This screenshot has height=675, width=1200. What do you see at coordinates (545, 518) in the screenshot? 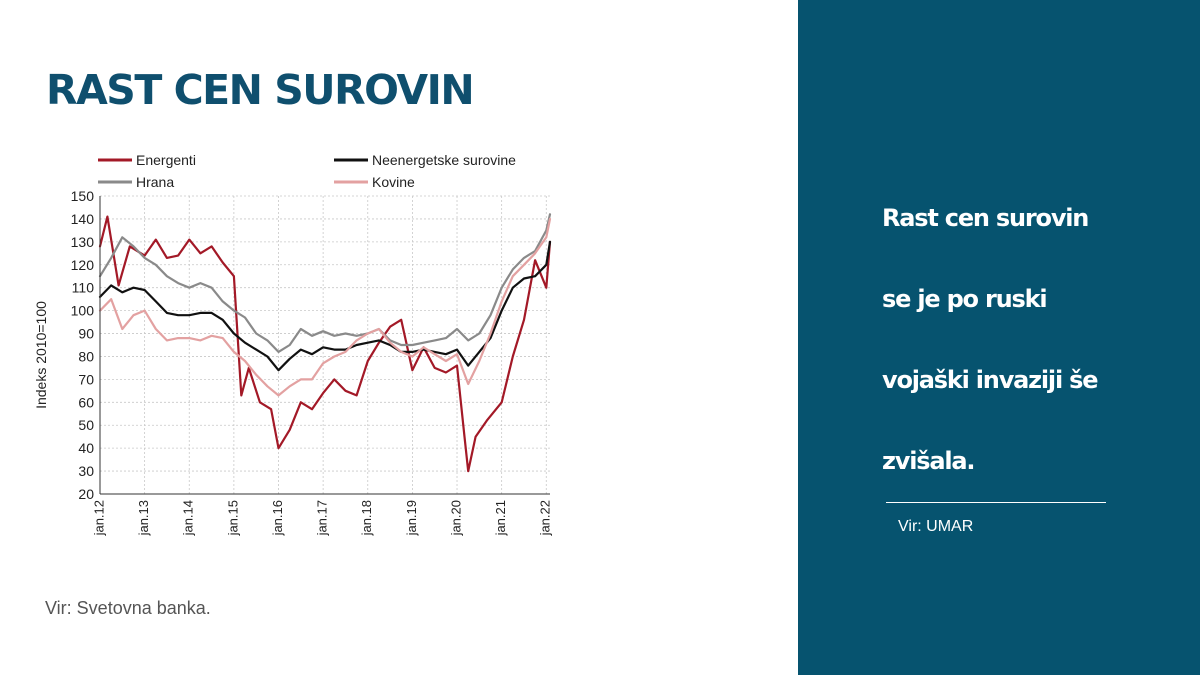
I see `x-tick-label-jan-22: jan.22` at bounding box center [545, 518].